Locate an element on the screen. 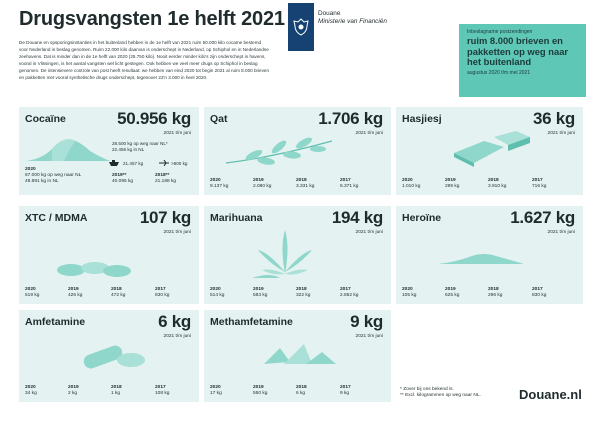 This screenshot has width=600, height=424. qat-leaf-branch-icon is located at coordinates (279, 151).